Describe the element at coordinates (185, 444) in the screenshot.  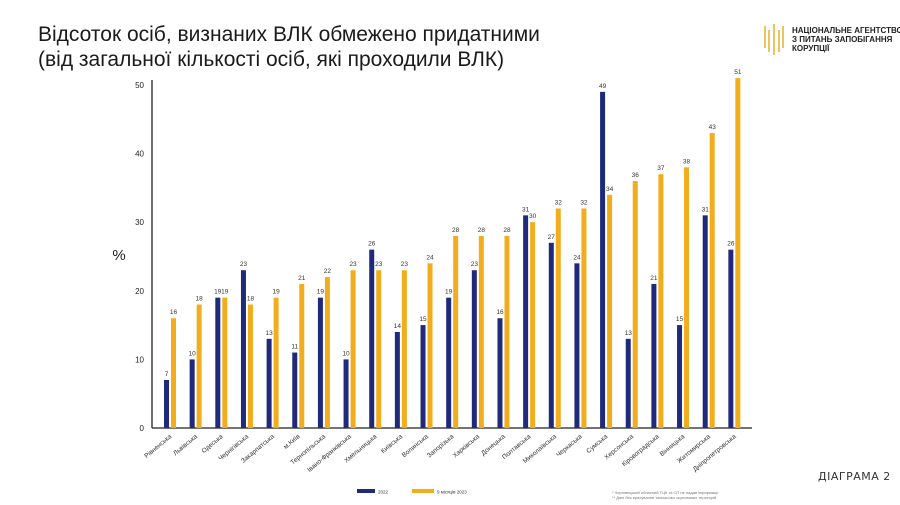
I see `x-tick-label: Львівська` at that location.